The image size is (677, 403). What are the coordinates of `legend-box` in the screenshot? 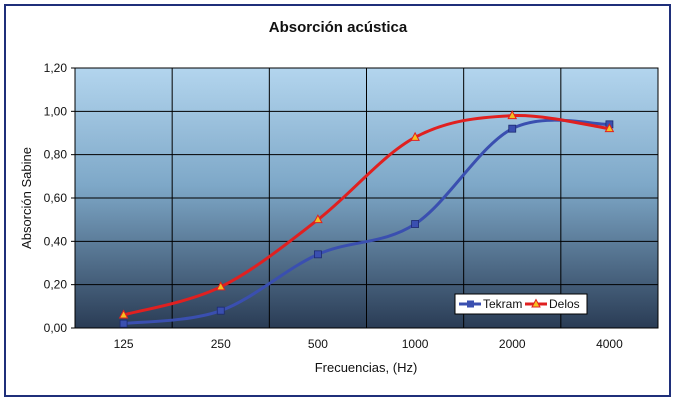 It's located at (521, 304).